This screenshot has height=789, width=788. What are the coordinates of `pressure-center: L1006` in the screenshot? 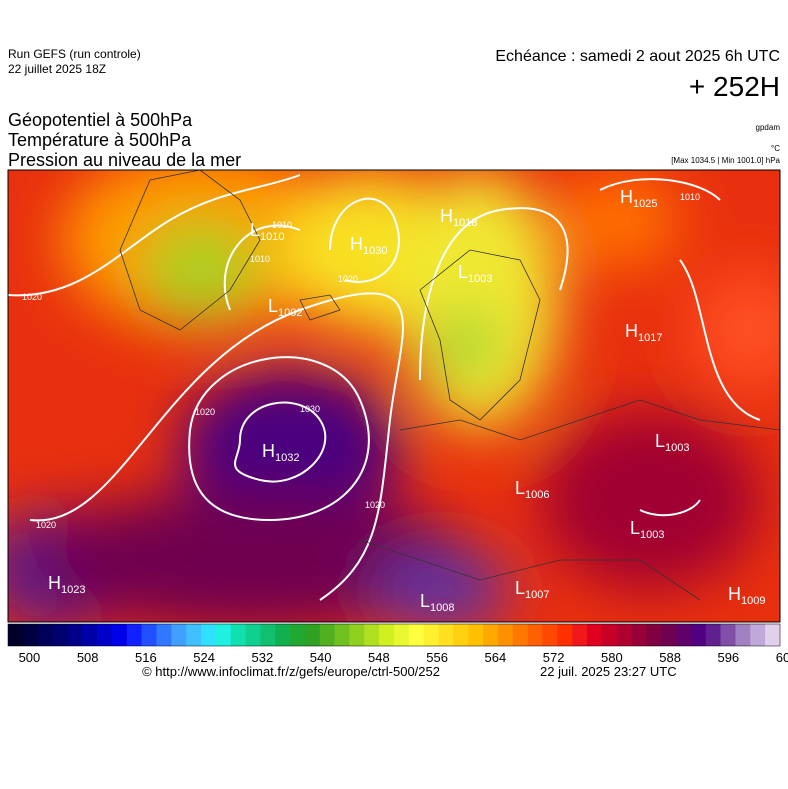 It's located at (532, 489).